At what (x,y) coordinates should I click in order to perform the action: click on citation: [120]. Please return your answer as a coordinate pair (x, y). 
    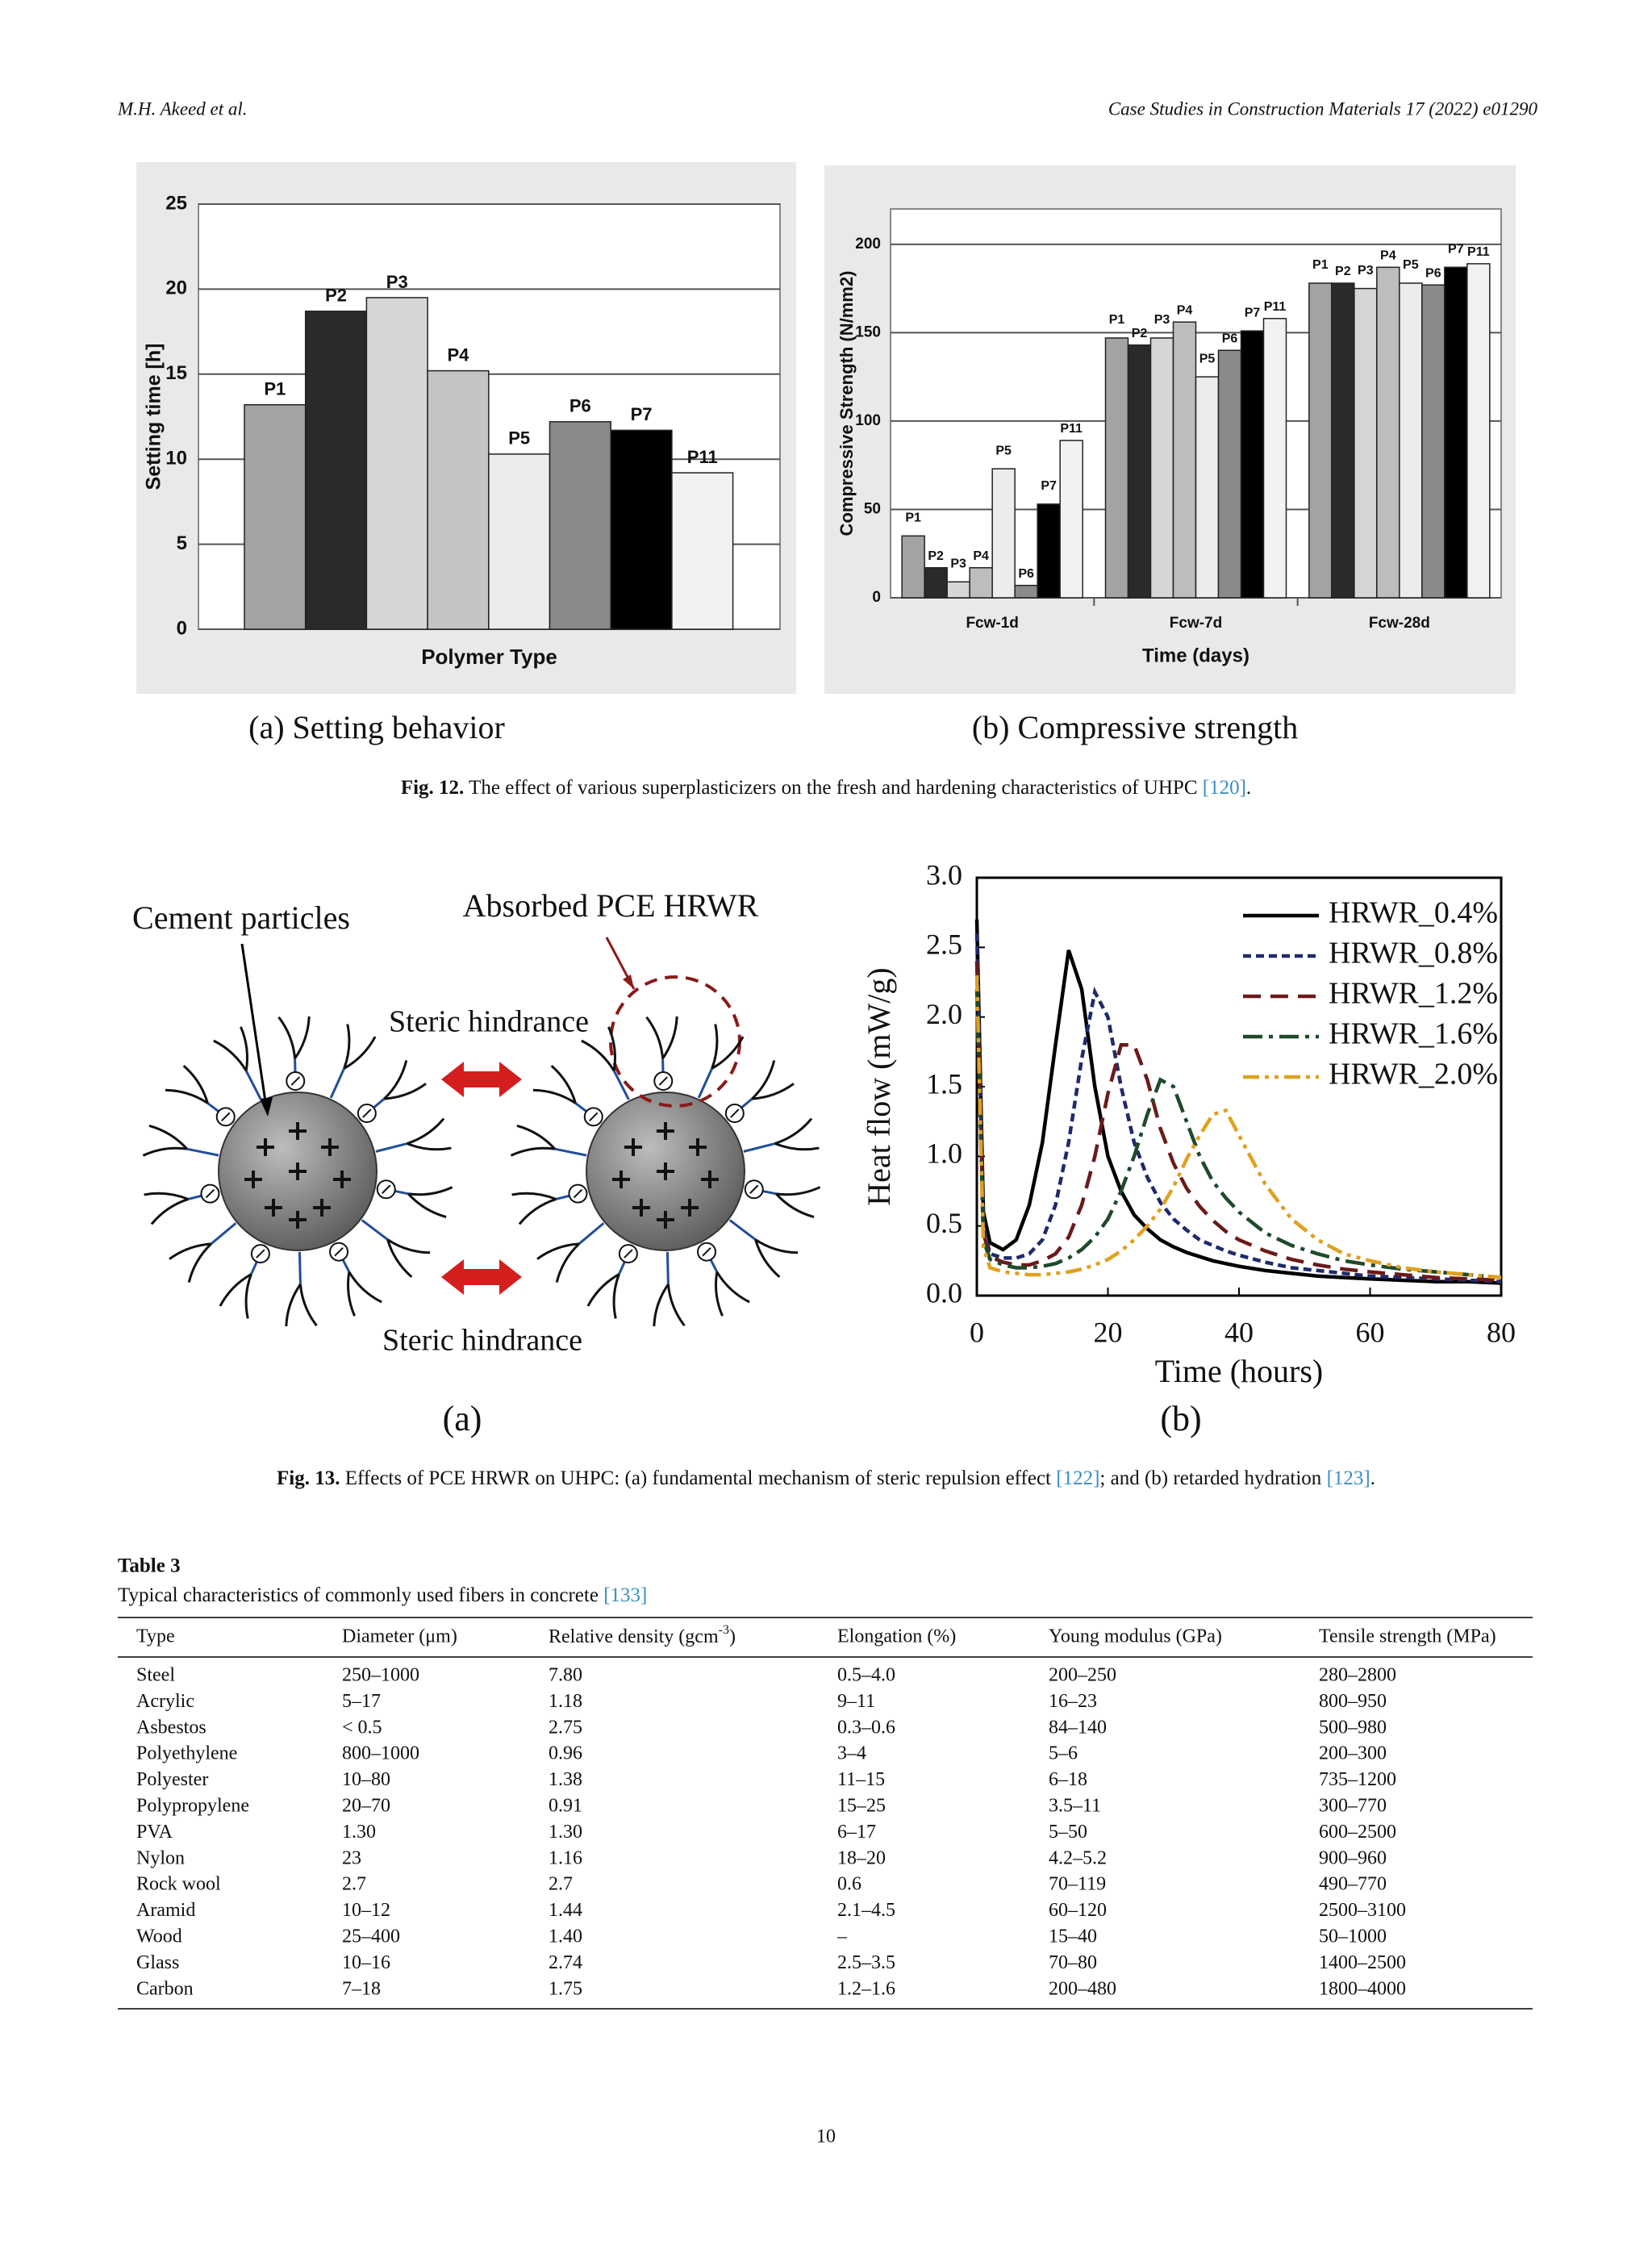
    Looking at the image, I should click on (1224, 788).